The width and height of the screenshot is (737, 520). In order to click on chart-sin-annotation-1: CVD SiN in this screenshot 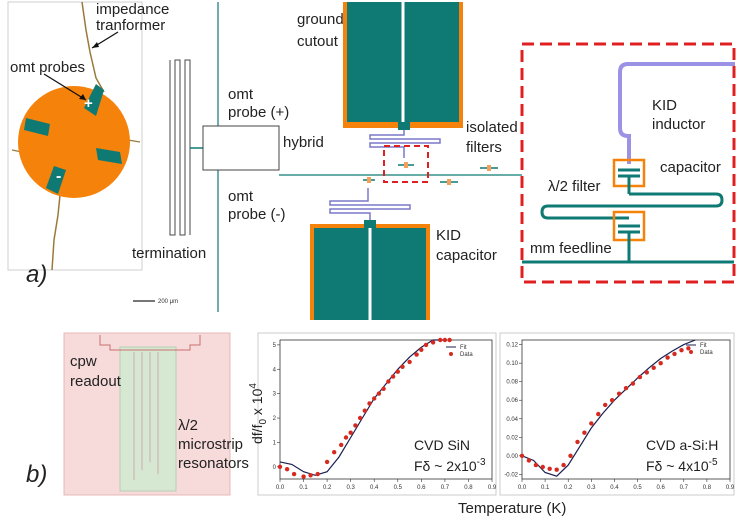, I will do `click(442, 445)`.